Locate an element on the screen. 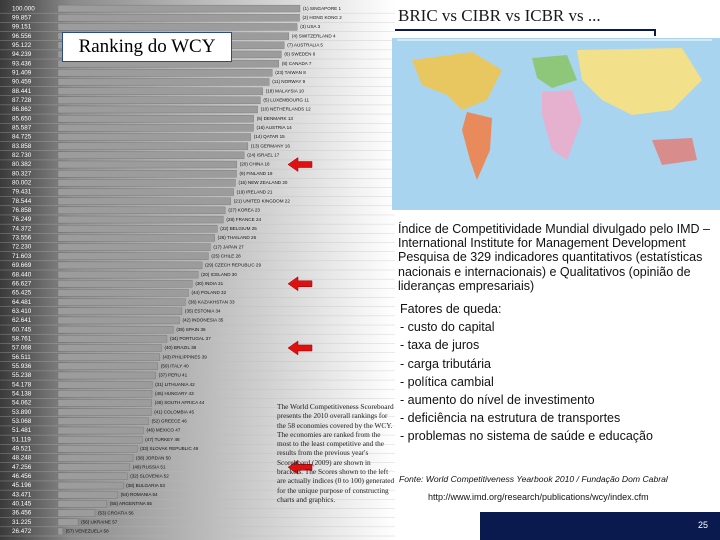 The height and width of the screenshot is (540, 720). category-label: (39) SPAIN 36 is located at coordinates (191, 329).